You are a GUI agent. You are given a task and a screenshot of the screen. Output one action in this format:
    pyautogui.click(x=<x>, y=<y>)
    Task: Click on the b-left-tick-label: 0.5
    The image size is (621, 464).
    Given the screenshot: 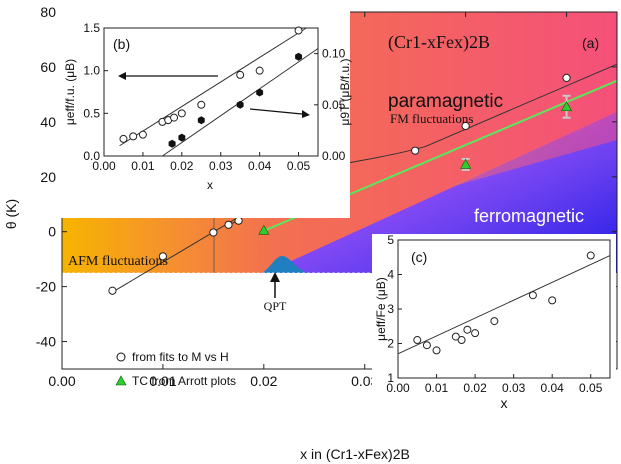 What is the action you would take?
    pyautogui.click(x=91, y=113)
    